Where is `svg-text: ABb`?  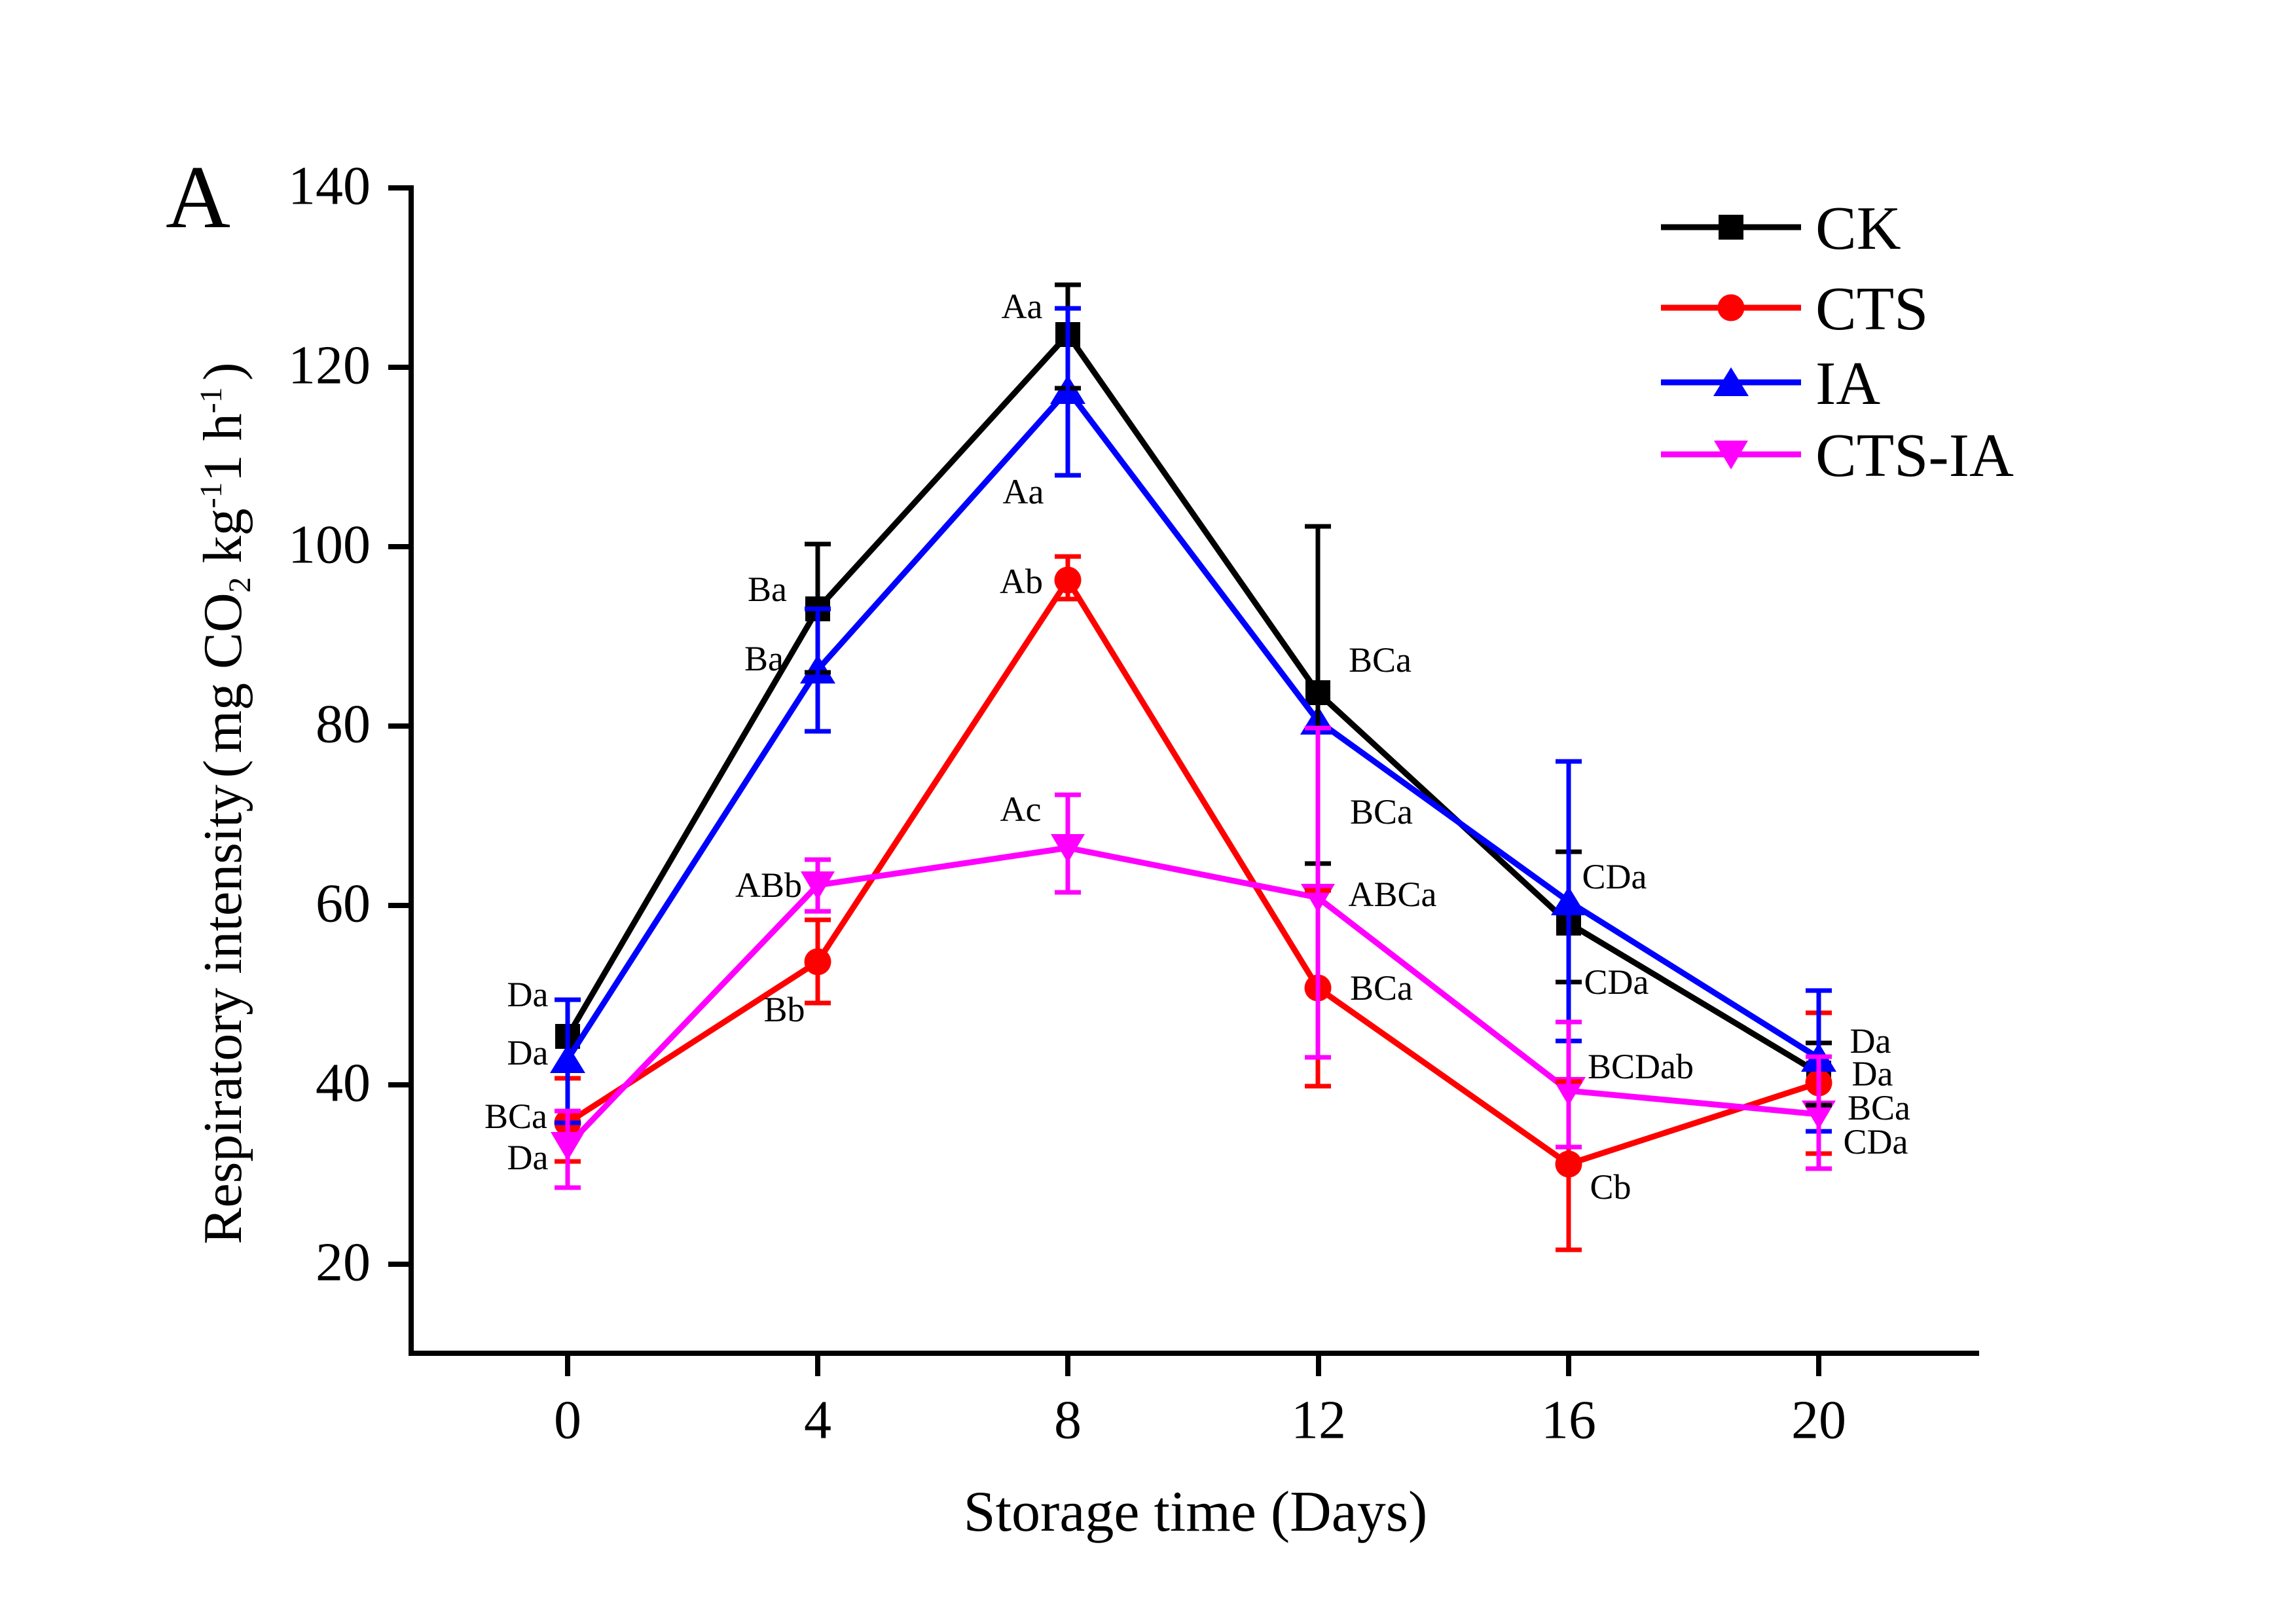 svg-text: ABb is located at coordinates (768, 885).